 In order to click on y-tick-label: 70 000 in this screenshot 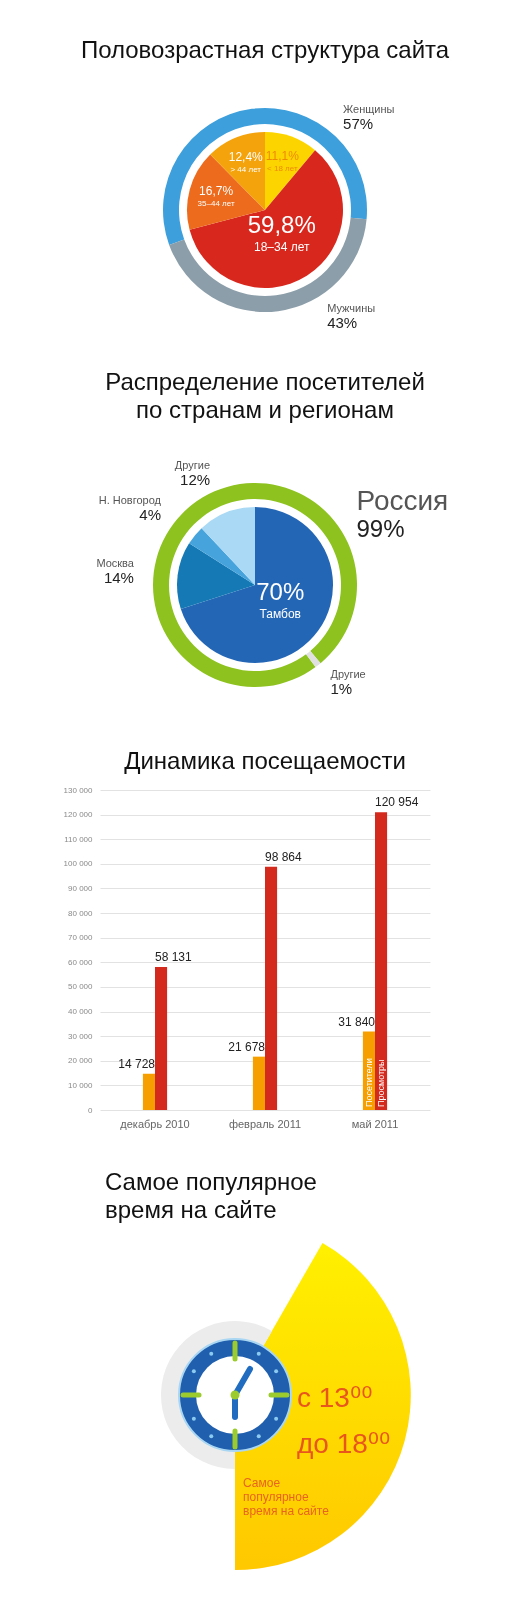, I will do `click(81, 938)`.